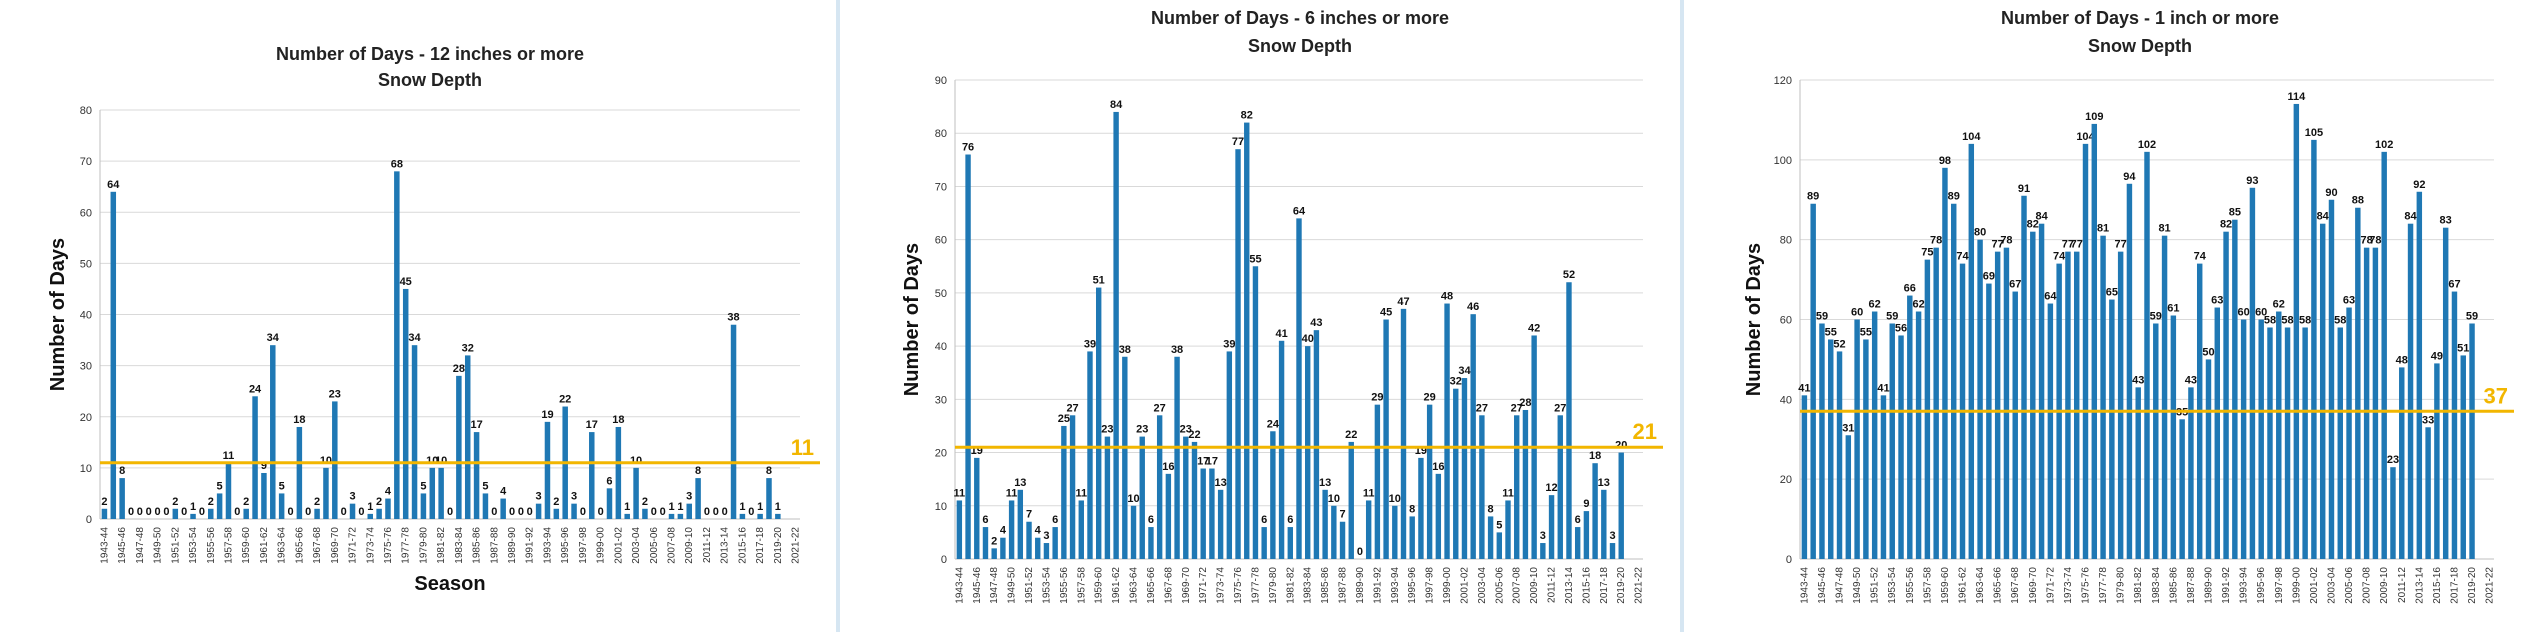 This screenshot has height=632, width=2532. I want to click on data-label: 58, so click(2340, 320).